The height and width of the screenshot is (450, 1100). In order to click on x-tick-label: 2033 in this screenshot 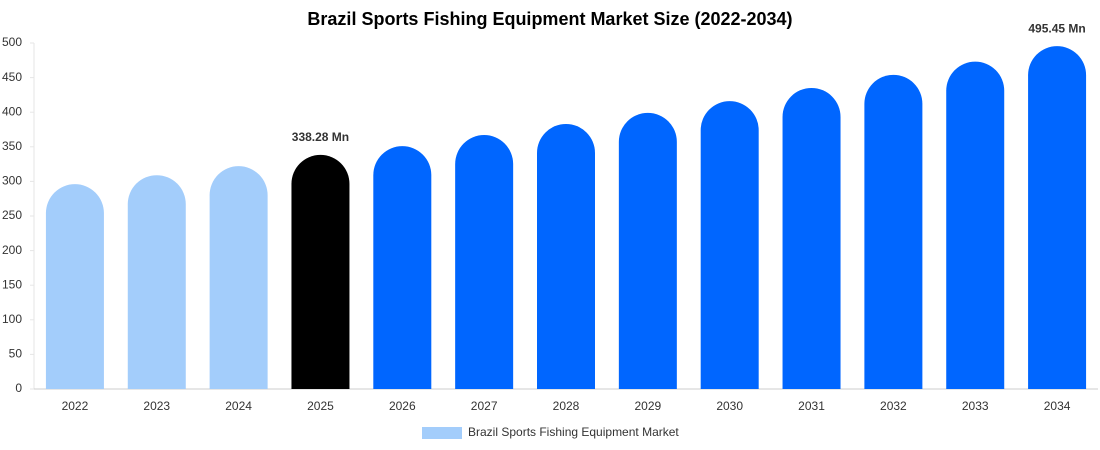, I will do `click(975, 406)`.